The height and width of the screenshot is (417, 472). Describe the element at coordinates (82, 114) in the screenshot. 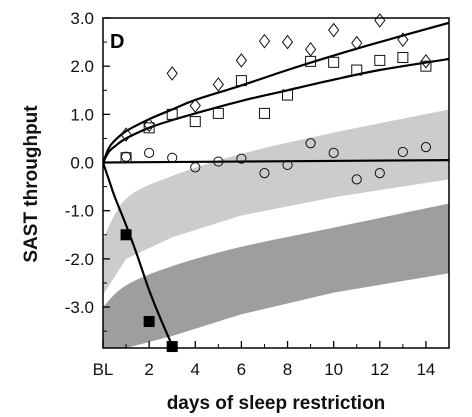

I see `y-tick-label: 1.0` at that location.